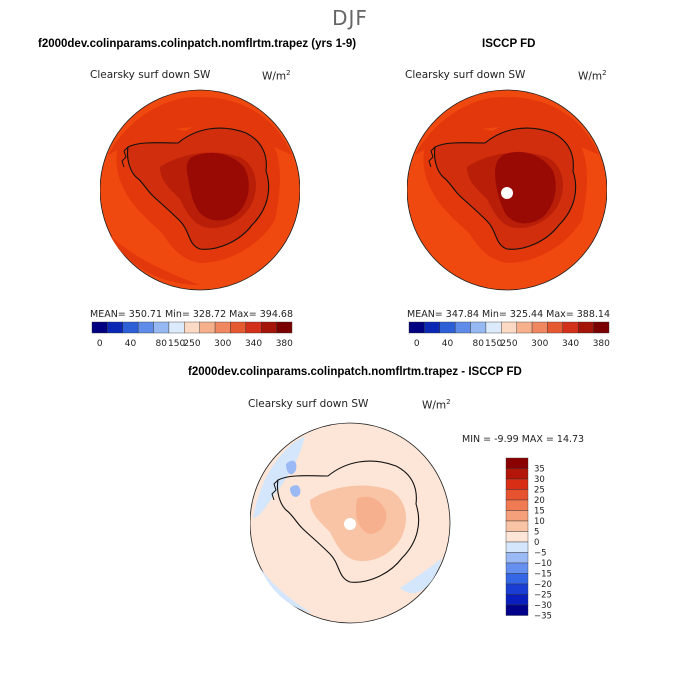 The width and height of the screenshot is (700, 700). I want to click on panel2-colorbar-tick-label: 150, so click(493, 344).